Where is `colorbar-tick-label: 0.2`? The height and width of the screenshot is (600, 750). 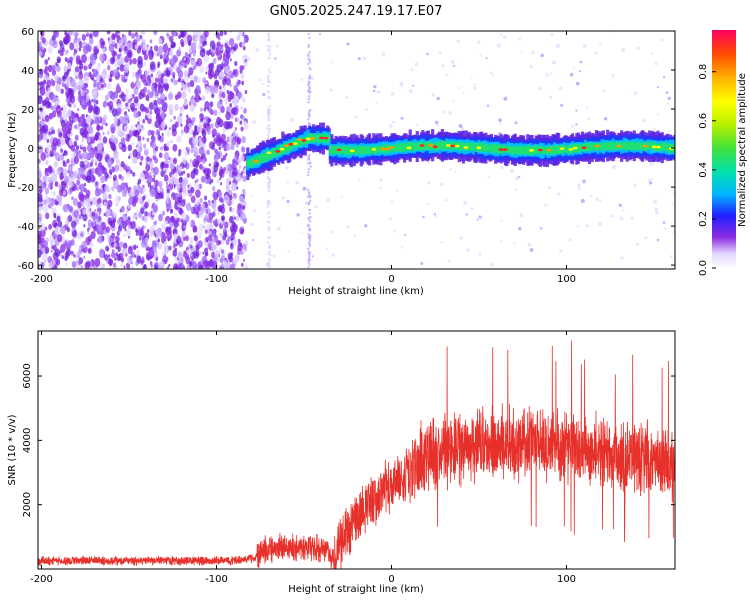 colorbar-tick-label: 0.2 is located at coordinates (703, 219).